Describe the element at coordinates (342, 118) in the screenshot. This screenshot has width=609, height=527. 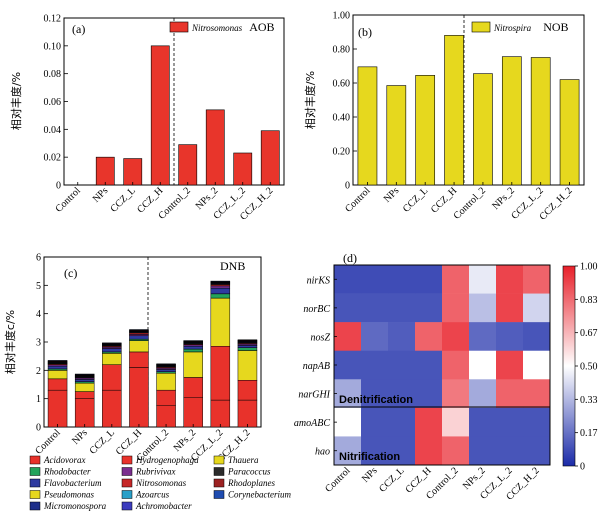
I see `b-ytick-label: 0.40` at that location.